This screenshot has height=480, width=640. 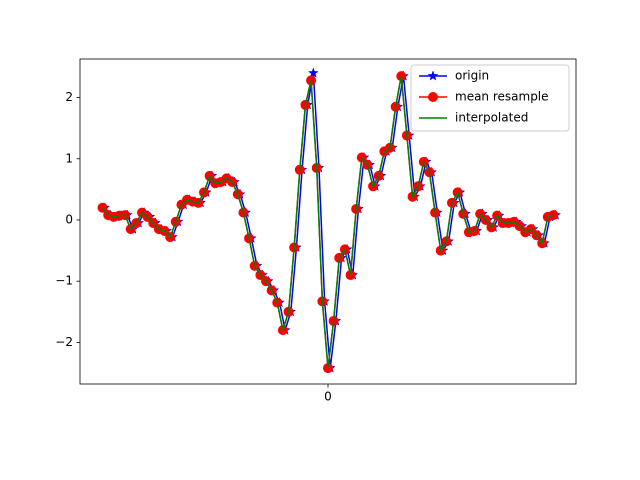 What do you see at coordinates (328, 397) in the screenshot?
I see `x-tick-label: 0` at bounding box center [328, 397].